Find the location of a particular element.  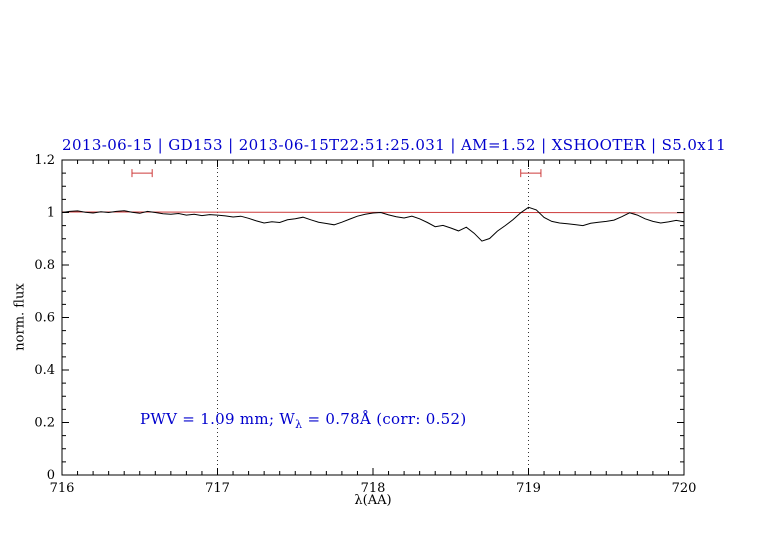

y-tick-label: 0 is located at coordinates (51, 475).